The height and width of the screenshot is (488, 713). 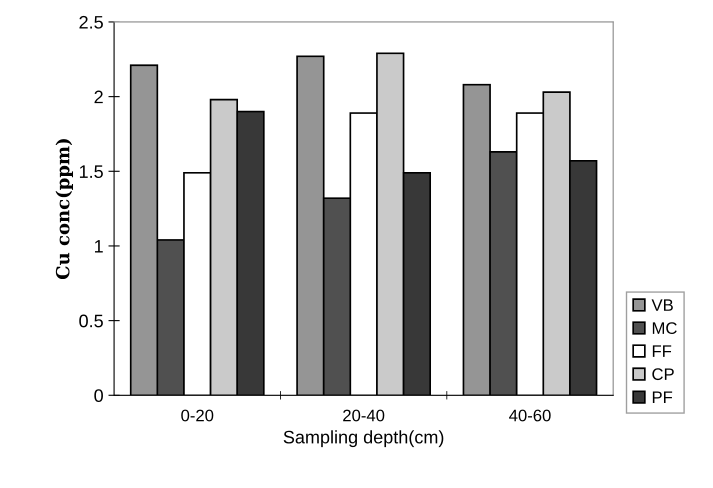 What do you see at coordinates (363, 416) in the screenshot?
I see `x-tick-label: 20-40` at bounding box center [363, 416].